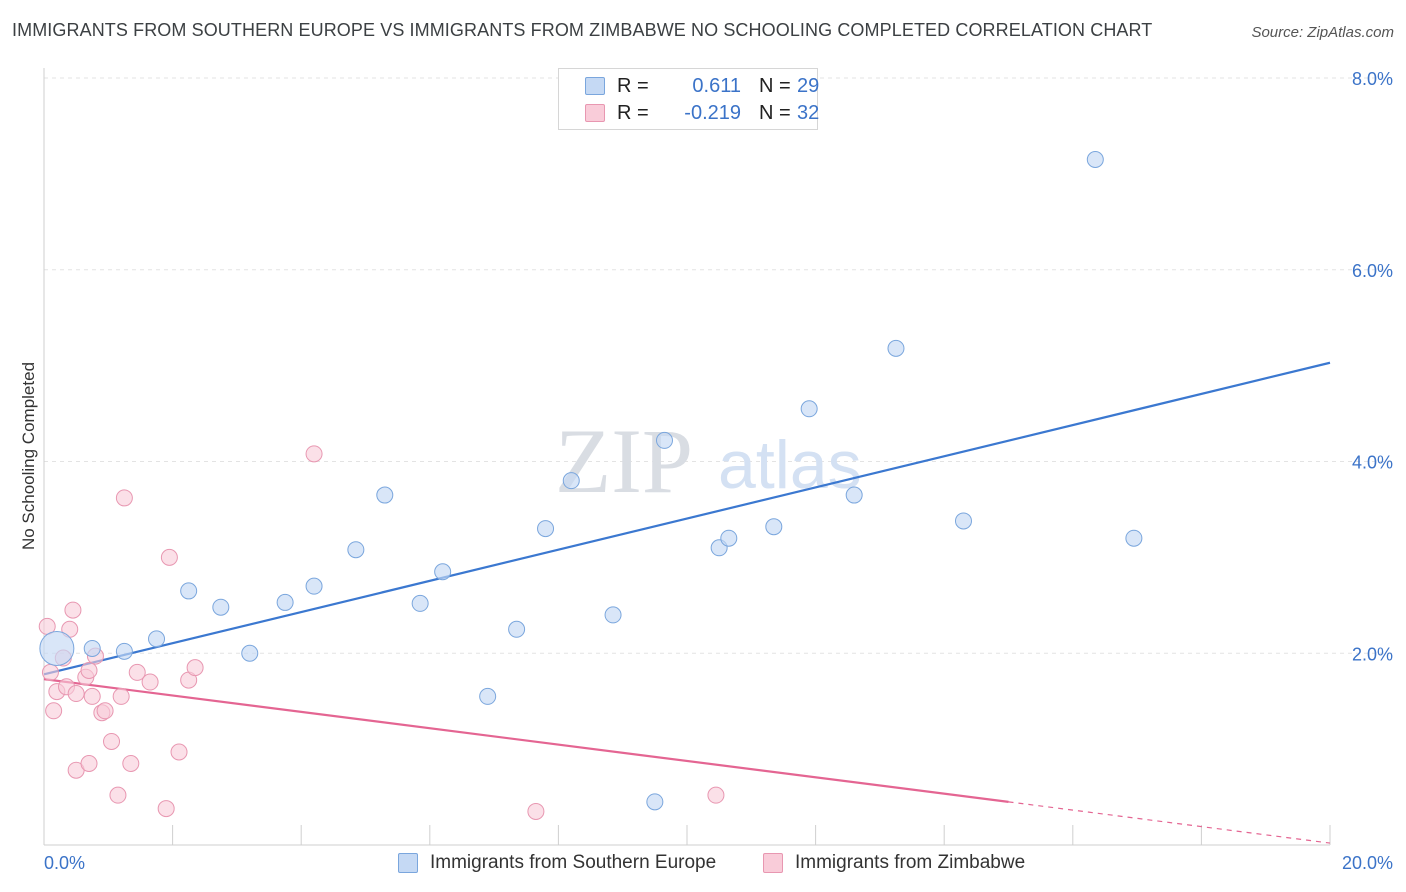 The width and height of the screenshot is (1406, 892). I want to click on source-label: Source: ZipAtlas.com, so click(1322, 32).